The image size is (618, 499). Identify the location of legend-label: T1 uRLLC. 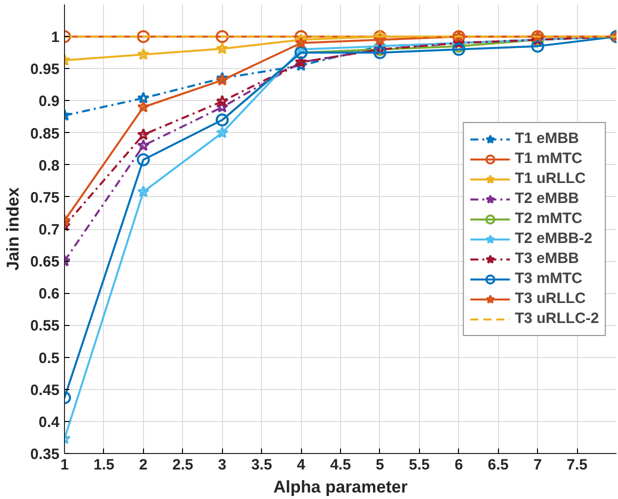
(550, 178).